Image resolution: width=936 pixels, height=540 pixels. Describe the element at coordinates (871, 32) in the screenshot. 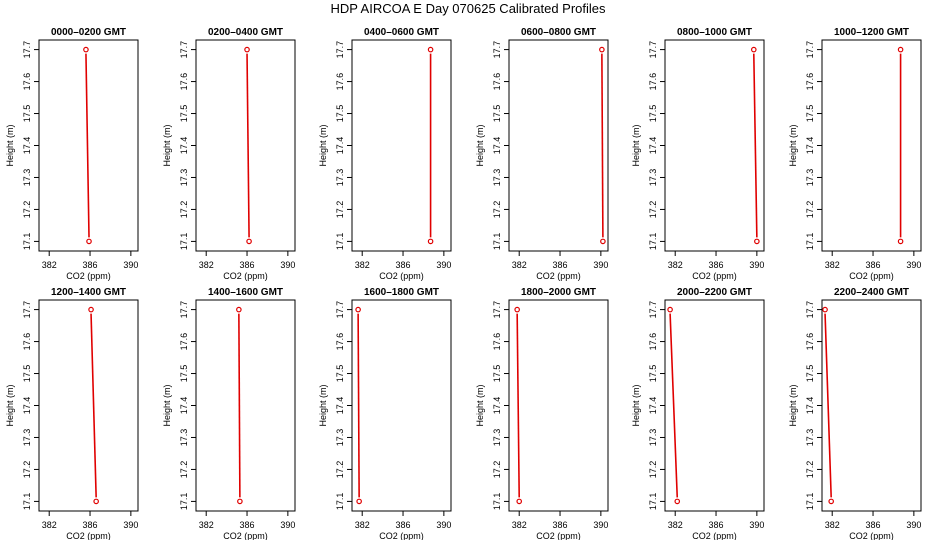

I see `panel-title: 1000–1200 GMT` at that location.